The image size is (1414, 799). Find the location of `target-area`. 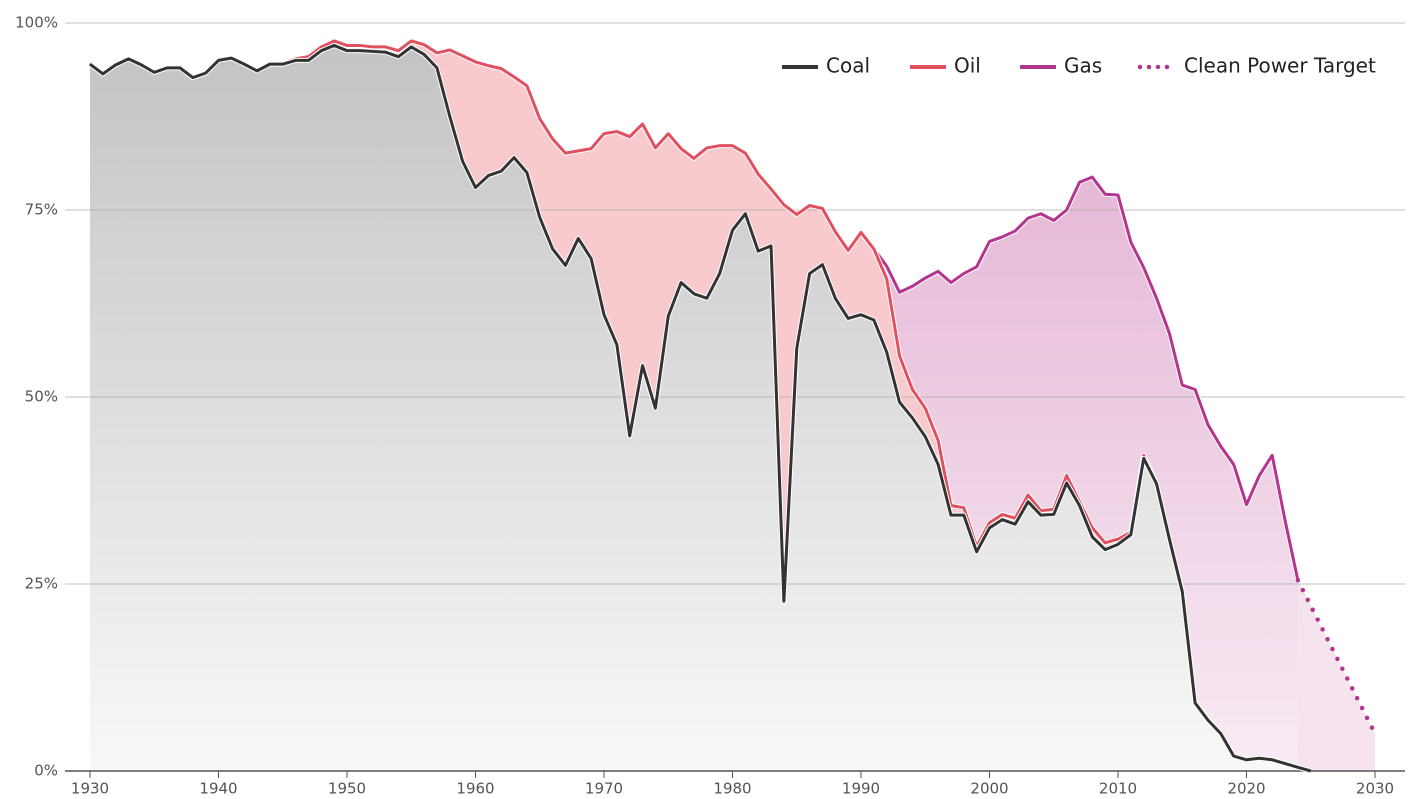

target-area is located at coordinates (1336, 675).